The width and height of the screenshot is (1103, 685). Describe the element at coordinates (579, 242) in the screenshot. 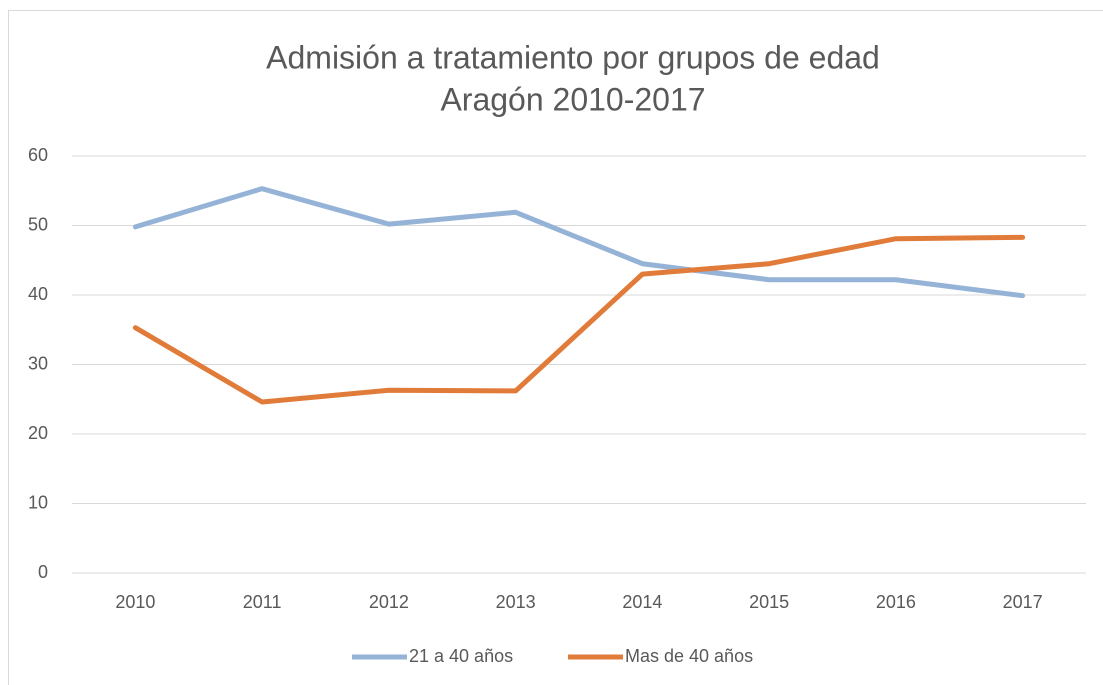

I see `data-line` at that location.